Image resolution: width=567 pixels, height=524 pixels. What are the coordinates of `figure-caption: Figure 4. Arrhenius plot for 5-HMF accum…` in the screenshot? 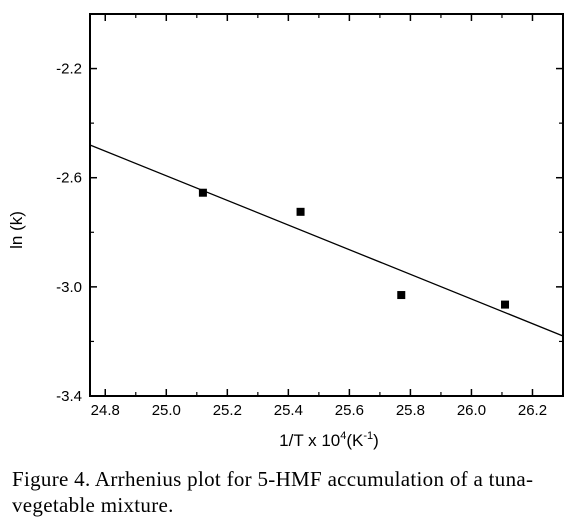 It's located at (273, 492).